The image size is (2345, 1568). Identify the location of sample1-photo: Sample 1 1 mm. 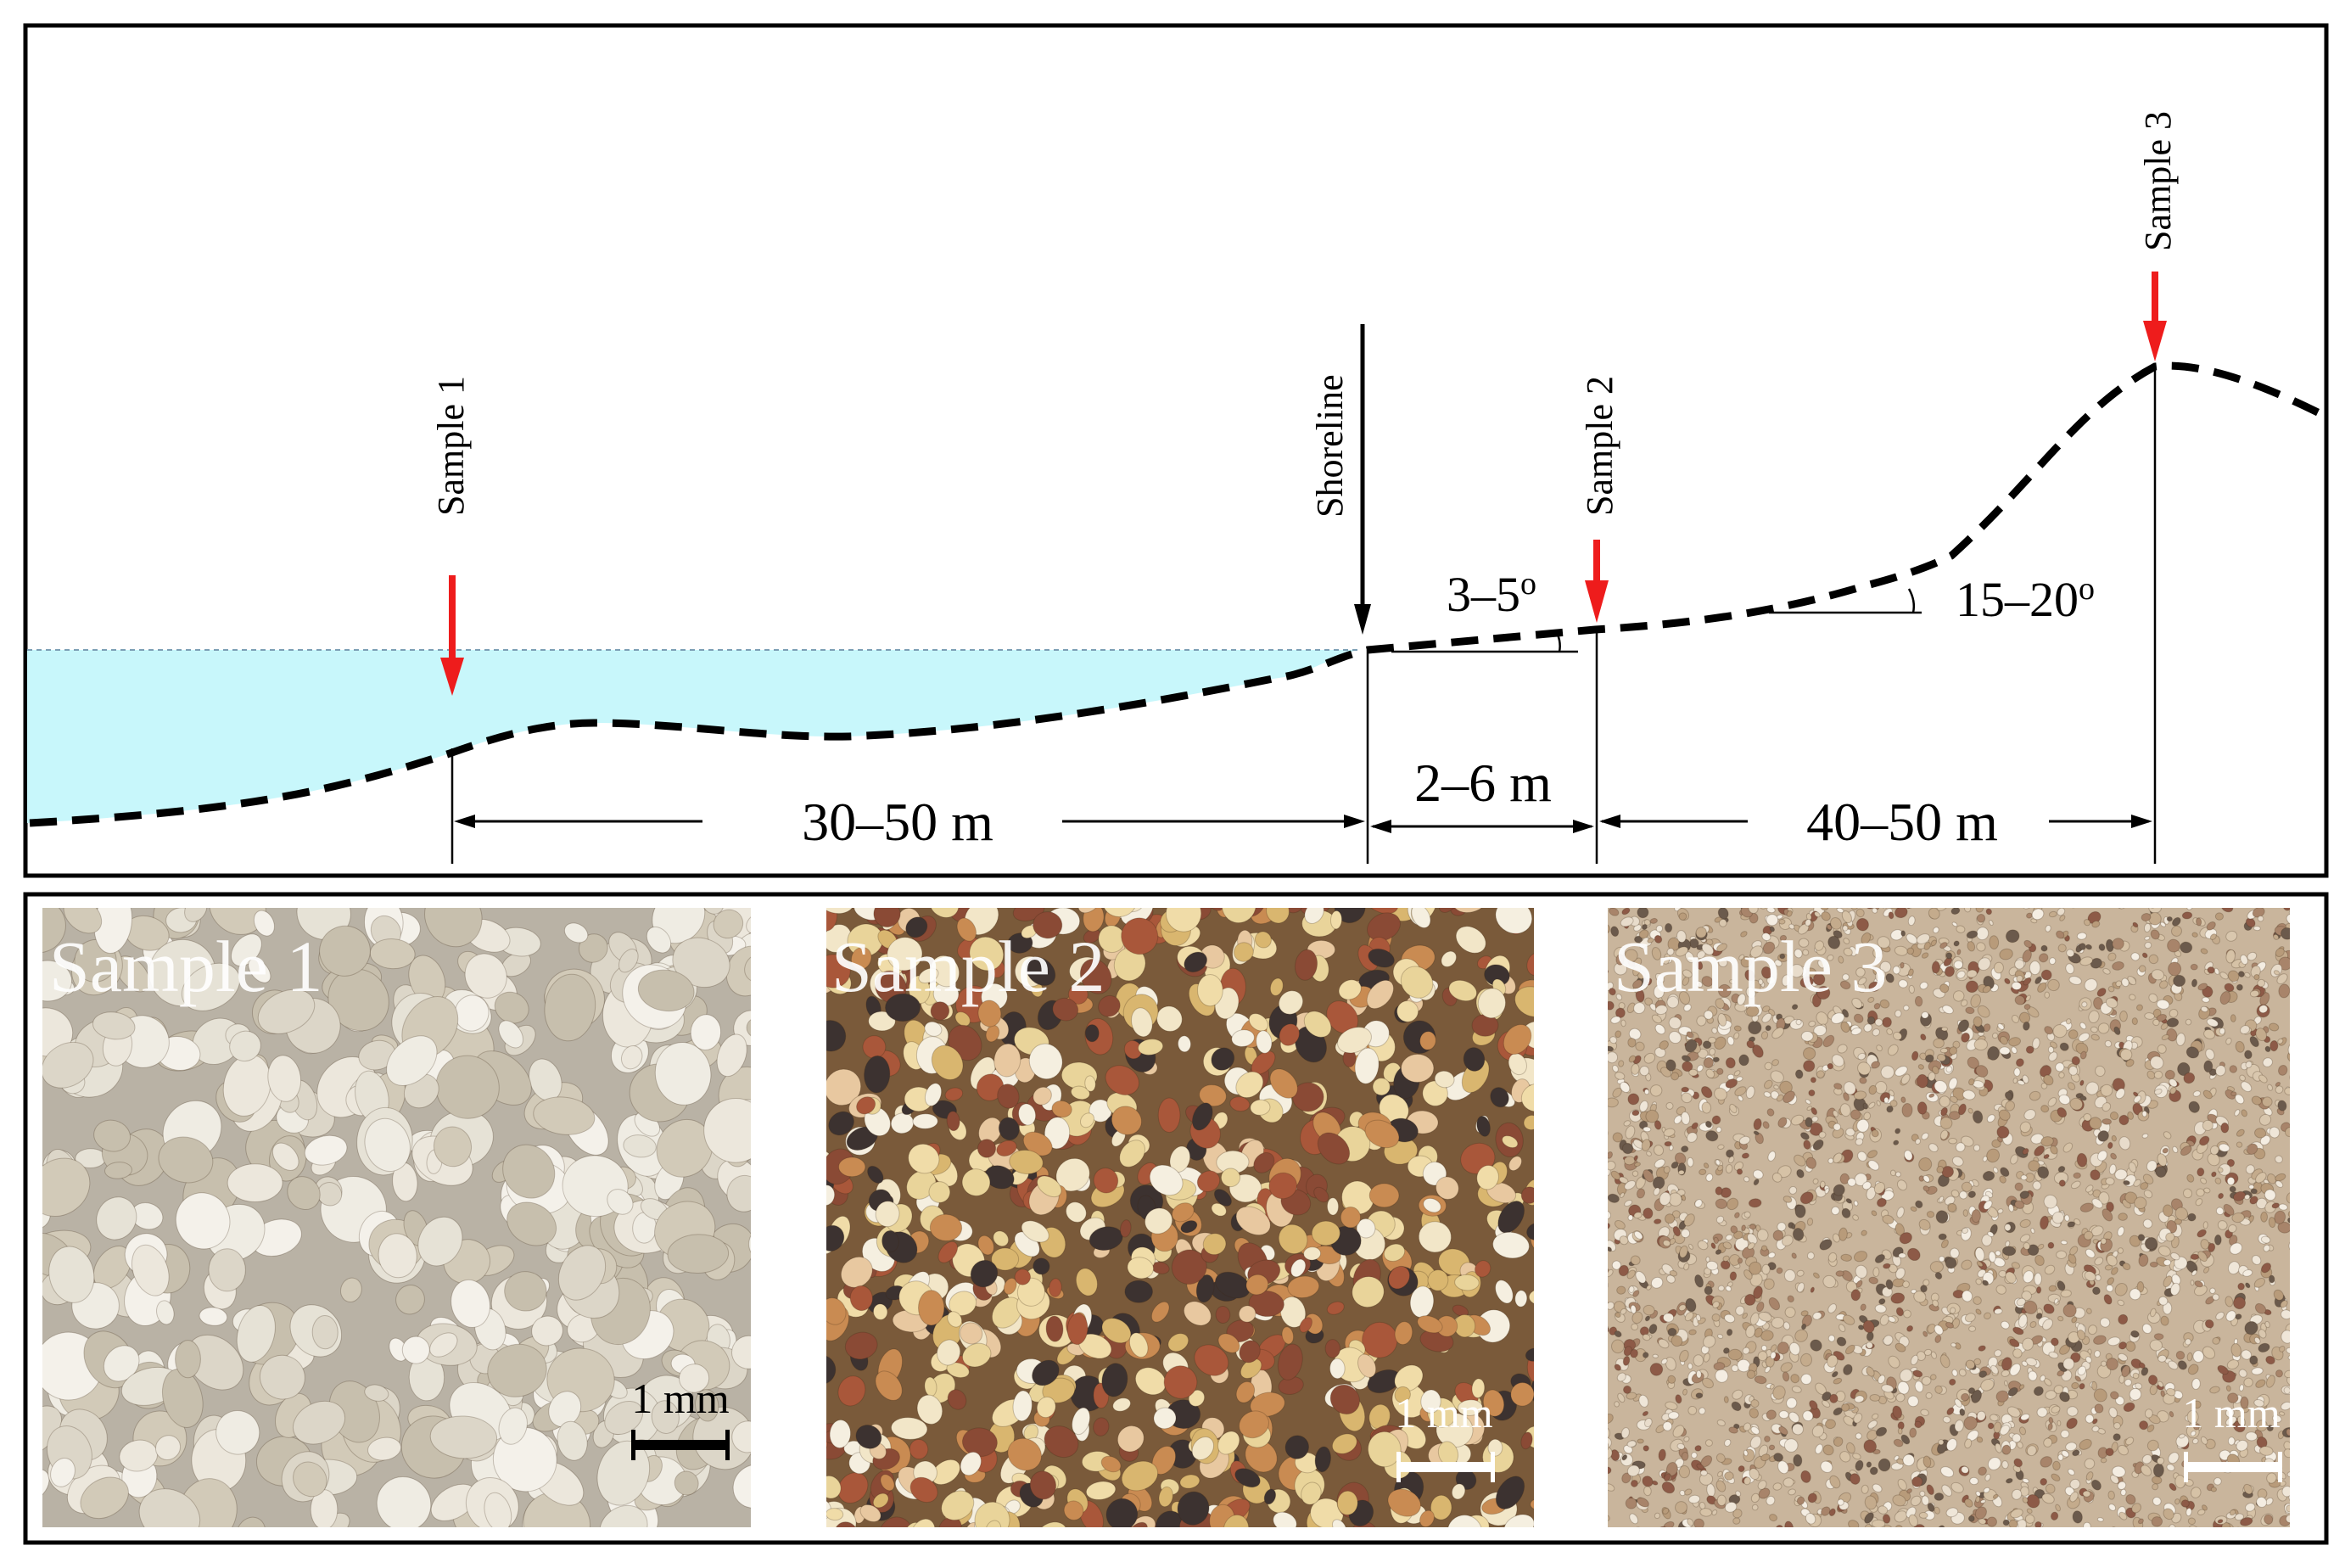
(397, 1217).